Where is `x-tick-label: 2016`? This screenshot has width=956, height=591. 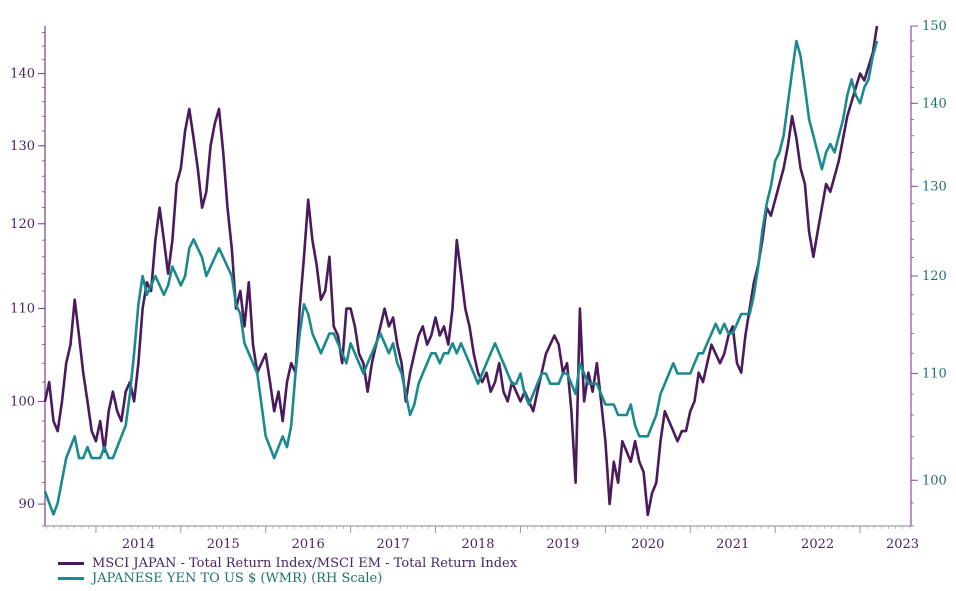 x-tick-label: 2016 is located at coordinates (308, 544).